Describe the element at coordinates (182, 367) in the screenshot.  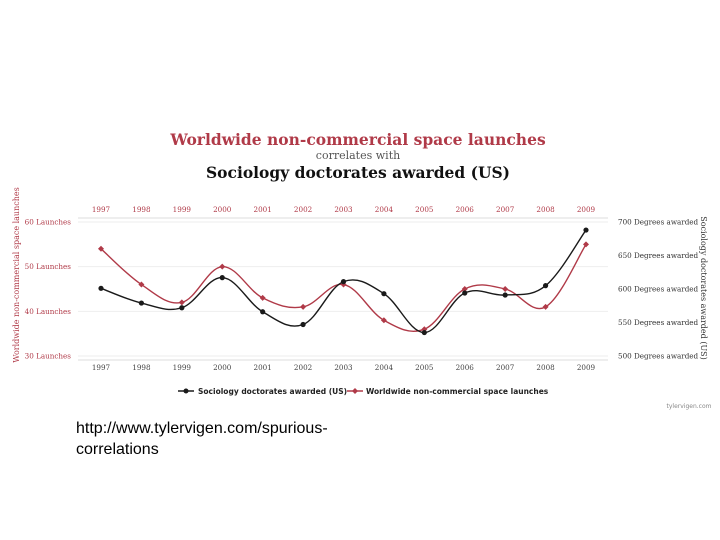
I see `x-bottom-tick-label: 1999` at that location.